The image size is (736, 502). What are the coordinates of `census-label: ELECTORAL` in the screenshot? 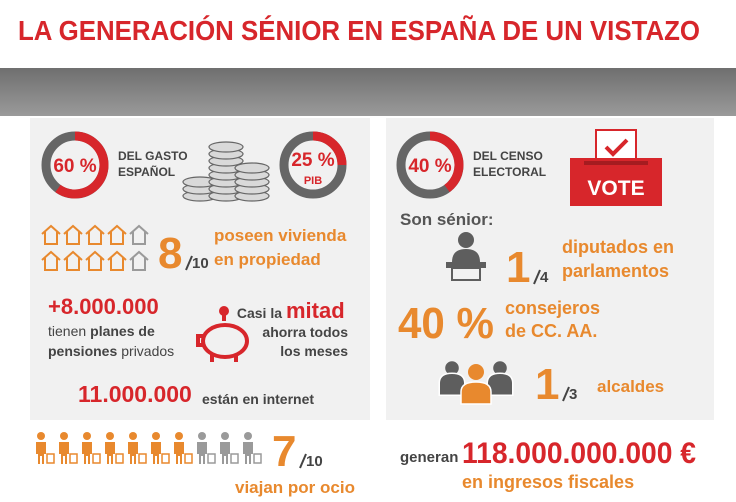 It's located at (509, 172).